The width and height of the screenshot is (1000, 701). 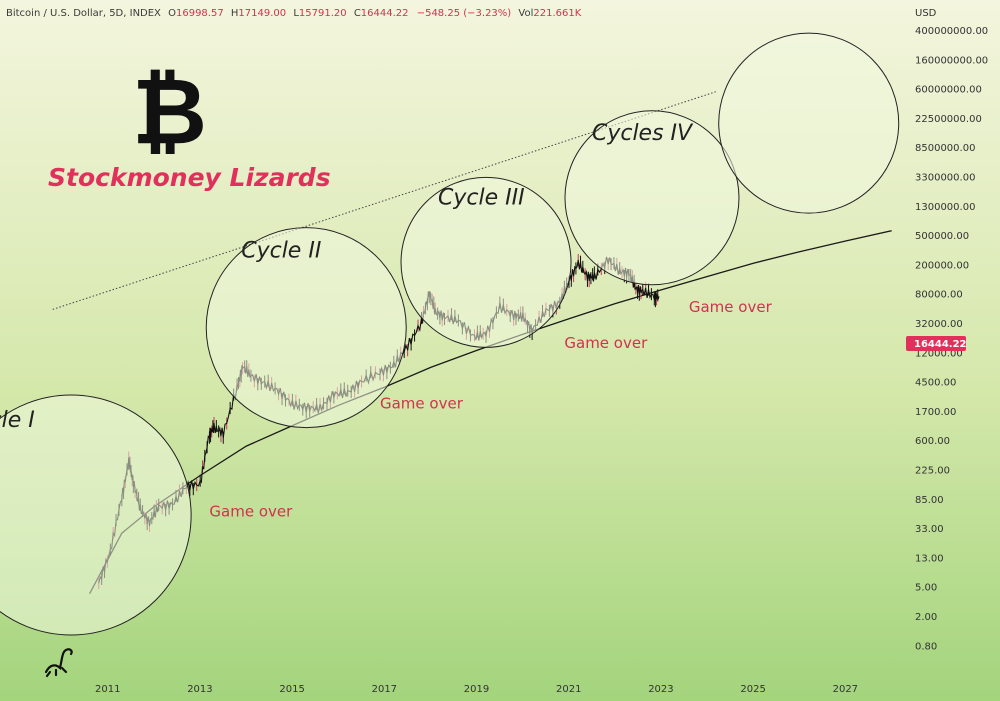 I want to click on cycle-label: Cycles IV, so click(x=643, y=133).